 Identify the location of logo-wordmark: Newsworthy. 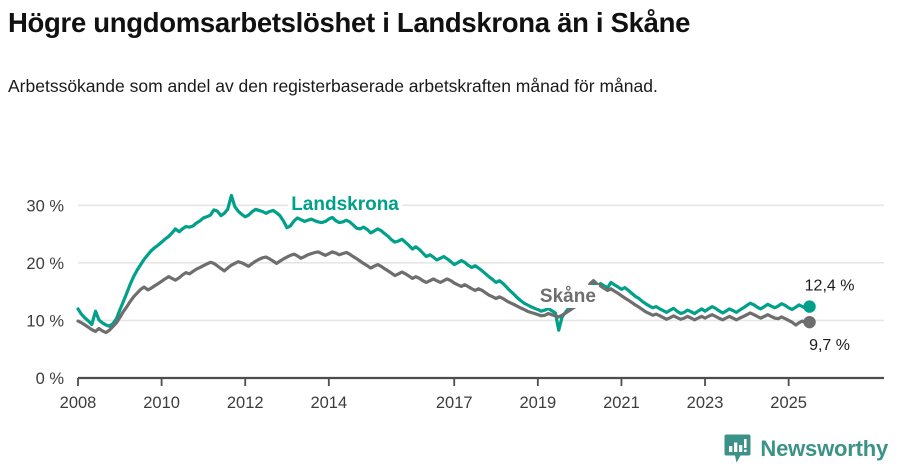
(824, 448).